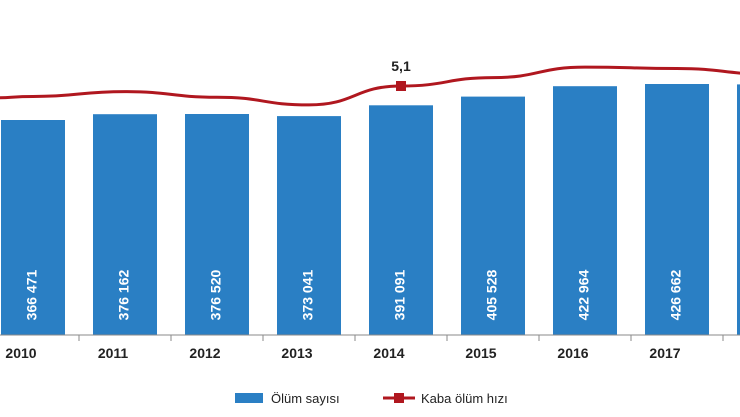 The width and height of the screenshot is (740, 417). I want to click on x-tick-label-2011: 2011, so click(113, 353).